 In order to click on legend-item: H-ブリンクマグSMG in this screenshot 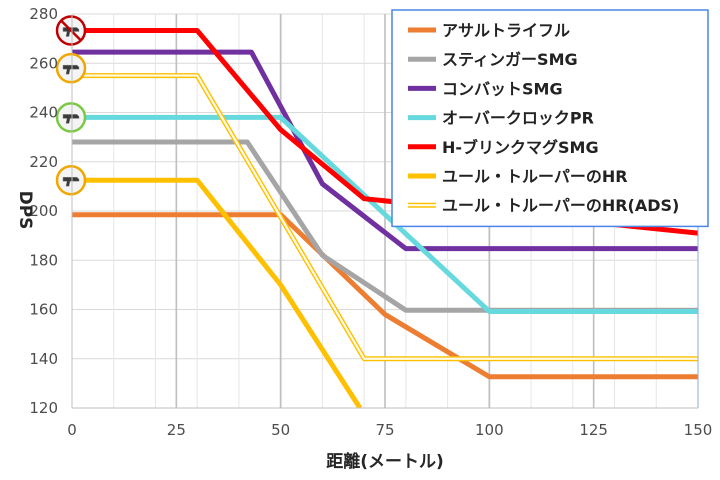, I will do `click(503, 147)`.